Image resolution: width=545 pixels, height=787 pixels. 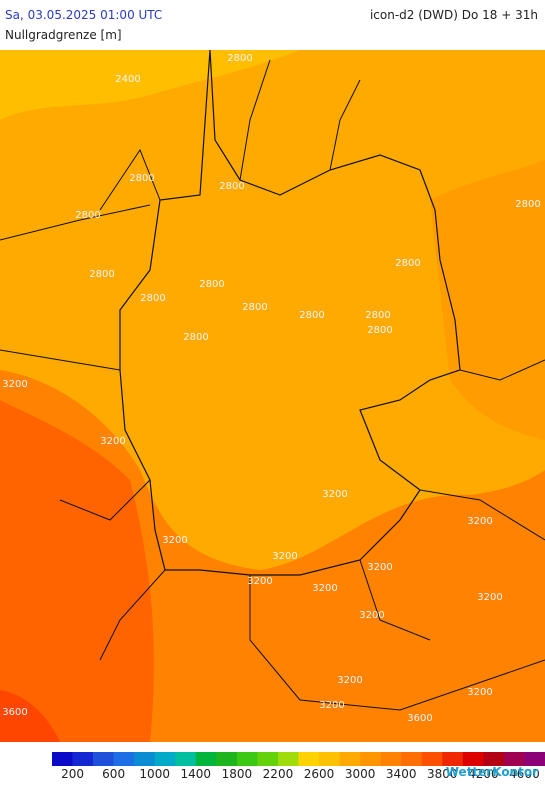 I want to click on subtitle: Nullgradgrenze [m], so click(x=63, y=35).